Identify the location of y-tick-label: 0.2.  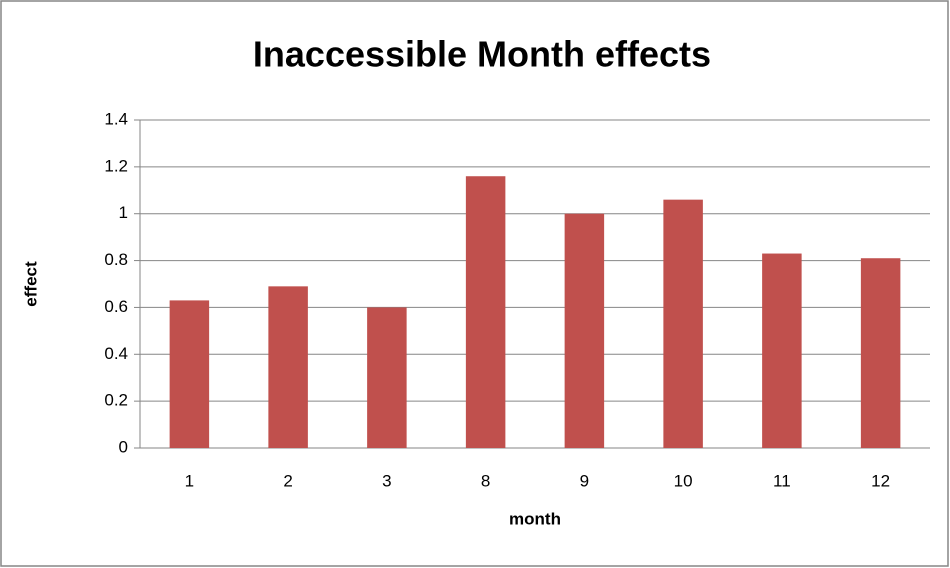
(116, 400).